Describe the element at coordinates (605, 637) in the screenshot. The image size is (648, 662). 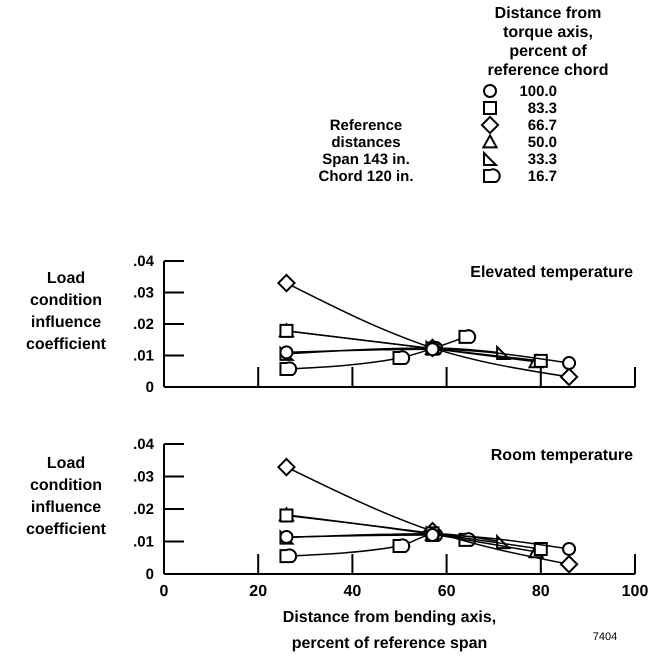
I see `text: 7404` at that location.